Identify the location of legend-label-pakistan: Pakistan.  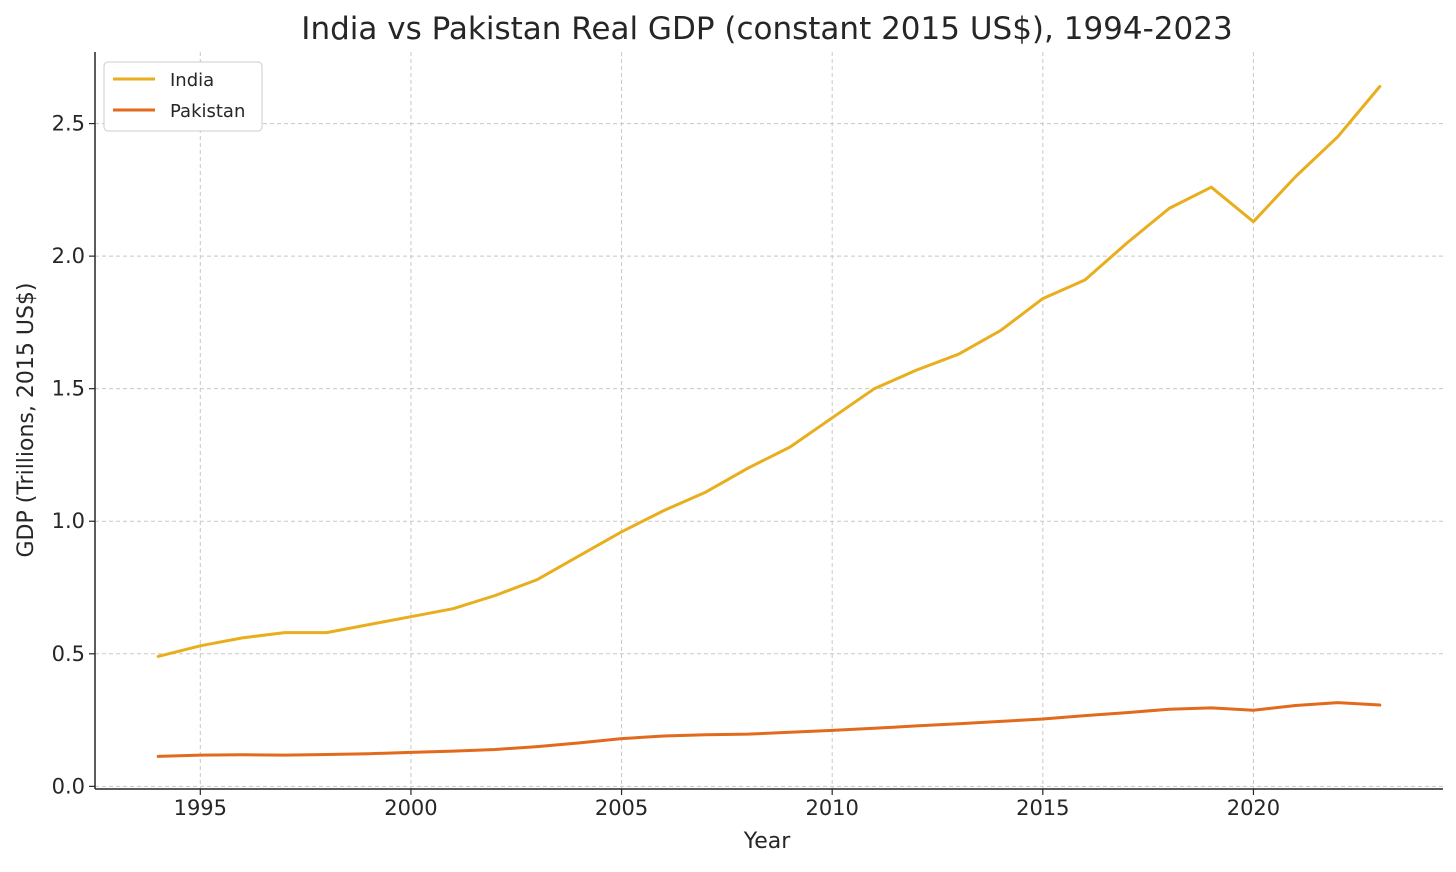
(207, 111).